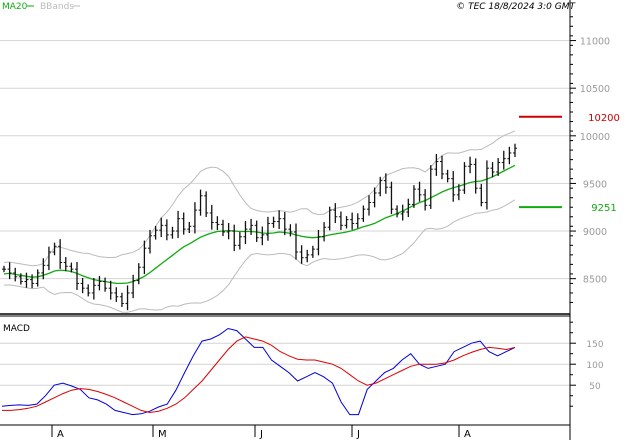 Image resolution: width=627 pixels, height=440 pixels. What do you see at coordinates (595, 232) in the screenshot?
I see `price-tick-label: 9000` at bounding box center [595, 232].